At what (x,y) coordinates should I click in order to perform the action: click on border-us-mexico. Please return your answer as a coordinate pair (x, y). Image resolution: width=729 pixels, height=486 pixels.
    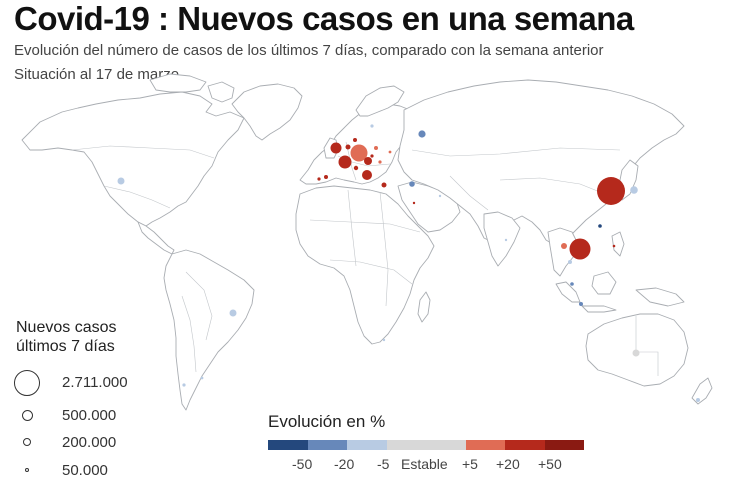
    Looking at the image, I should click on (137, 197).